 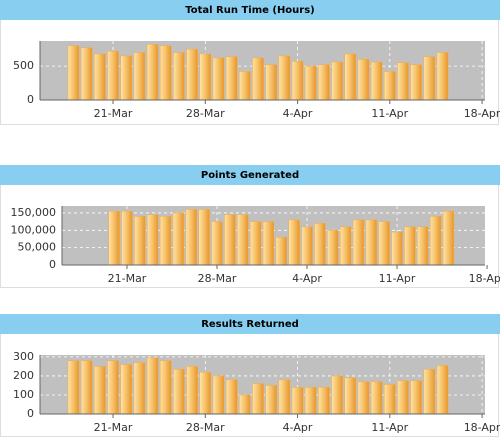 What do you see at coordinates (34, 229) in the screenshot?
I see `y-tick-label: 100,000` at bounding box center [34, 229].